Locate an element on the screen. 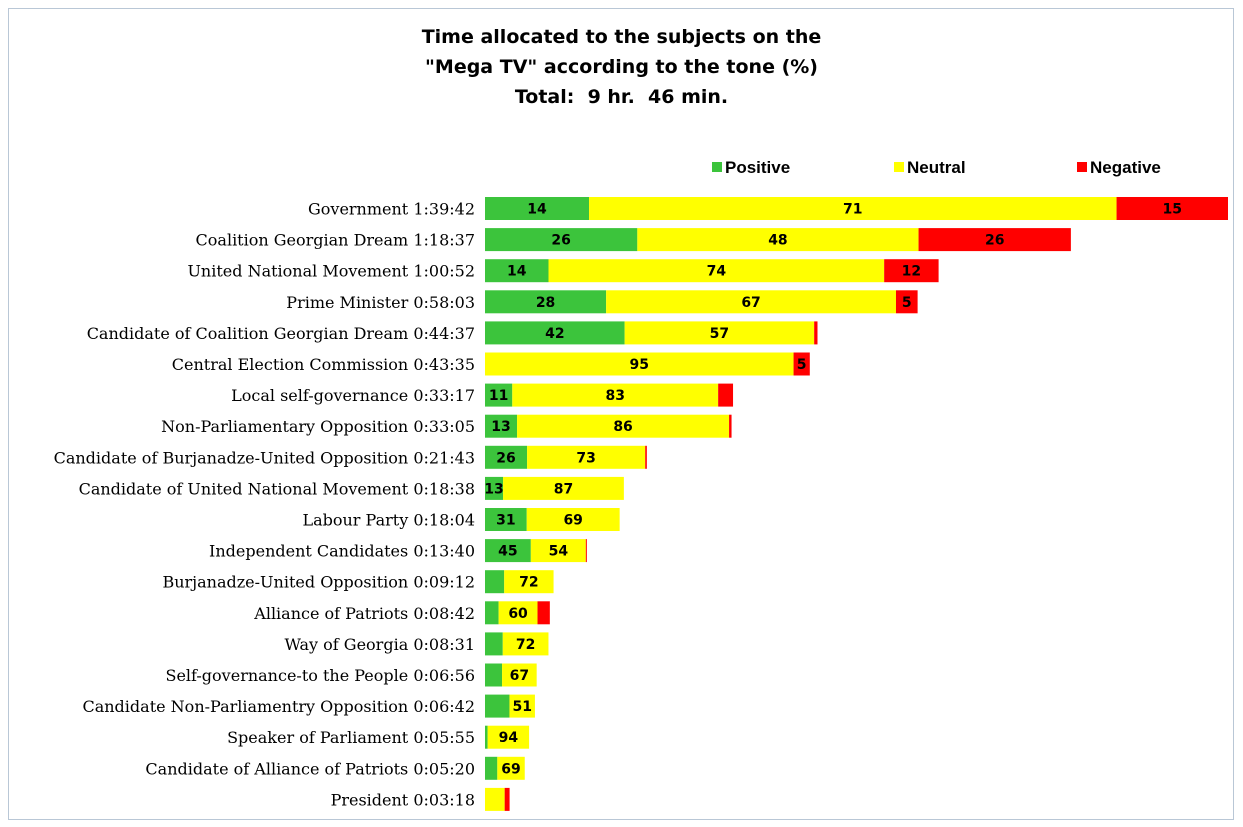 The width and height of the screenshot is (1243, 827). data-label-neutral: 83 is located at coordinates (614, 396).